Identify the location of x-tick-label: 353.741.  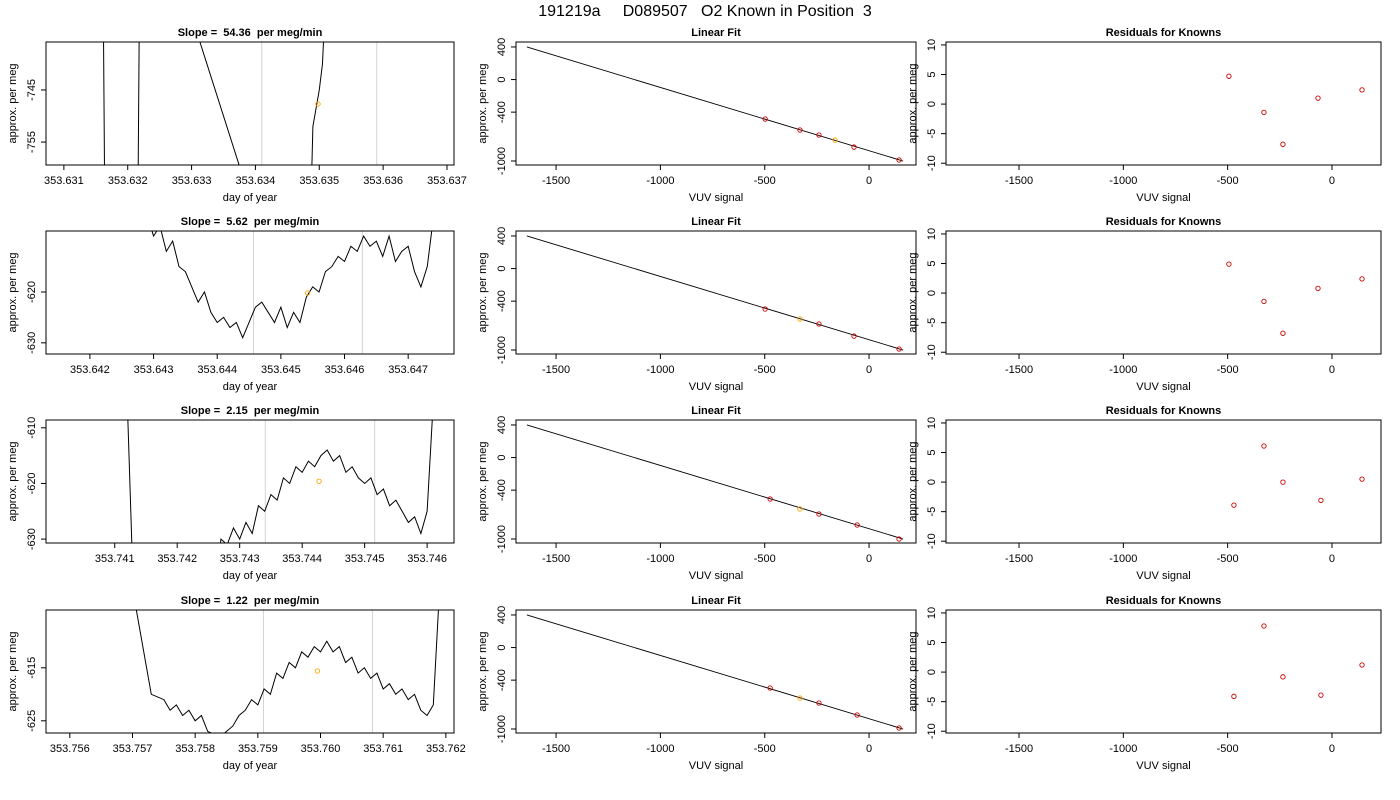
(115, 559).